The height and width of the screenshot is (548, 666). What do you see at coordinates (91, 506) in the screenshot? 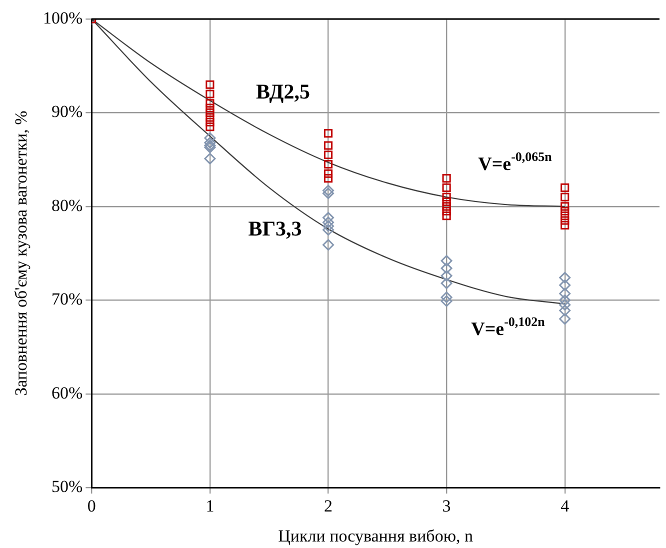
I see `x-tick-label: 0` at bounding box center [91, 506].